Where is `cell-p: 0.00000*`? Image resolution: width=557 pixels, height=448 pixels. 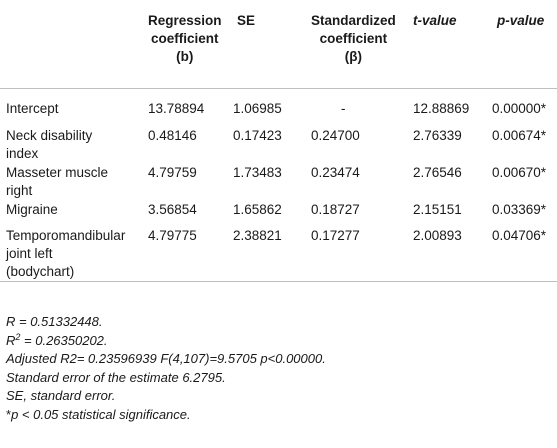 cell-p: 0.00000* is located at coordinates (519, 108).